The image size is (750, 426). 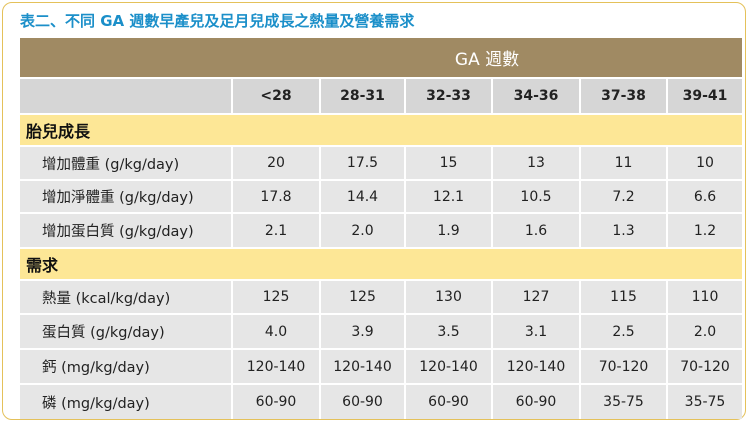 What do you see at coordinates (448, 196) in the screenshot?
I see `table-cell: 12.1` at bounding box center [448, 196].